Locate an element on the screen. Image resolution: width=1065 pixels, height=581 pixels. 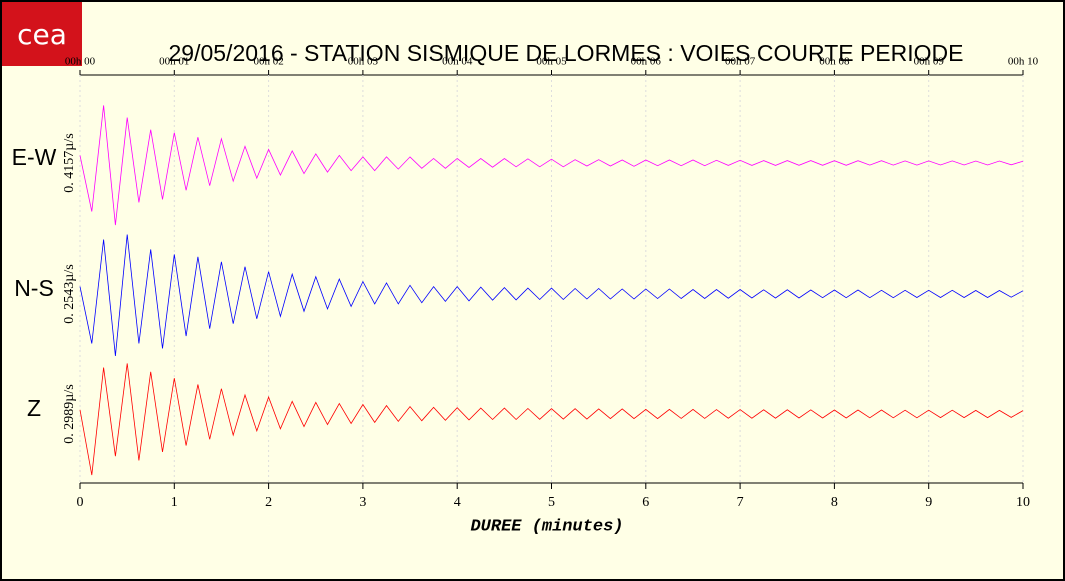
x-tick-label: 6 is located at coordinates (645, 502).